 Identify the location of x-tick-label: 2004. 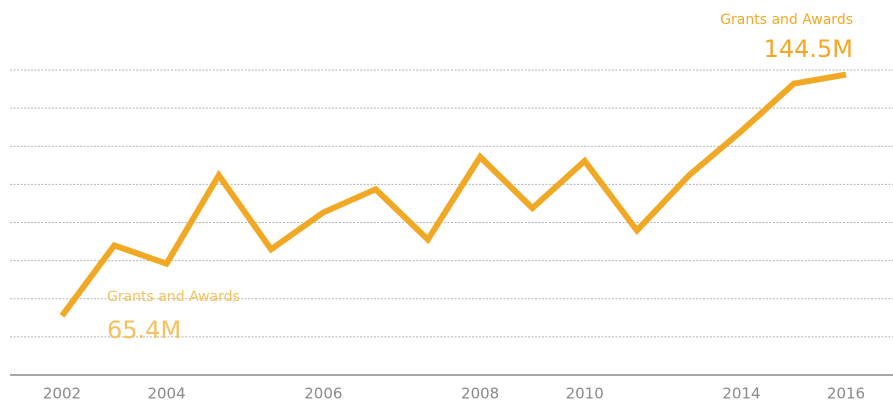
(166, 392).